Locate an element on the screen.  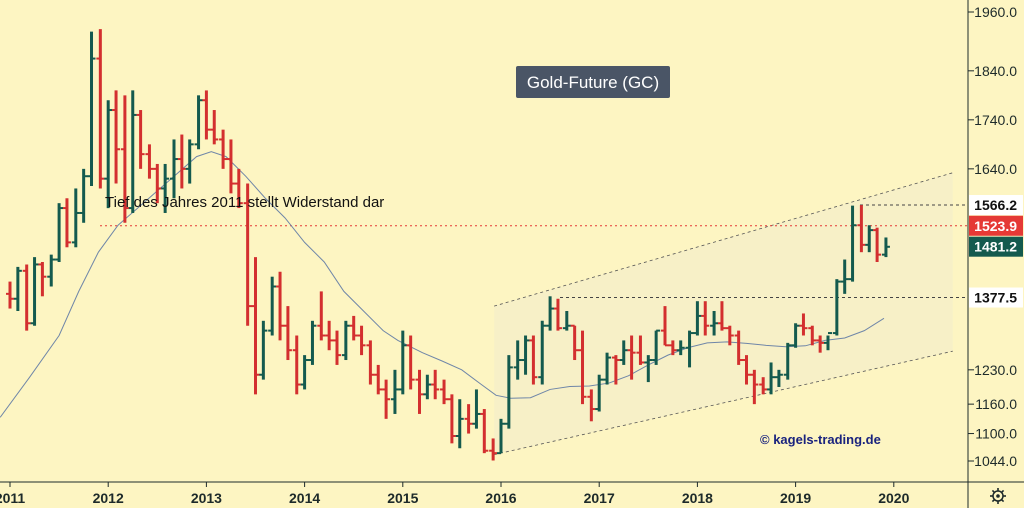
chart-title: Gold-Future (GC) is located at coordinates (593, 82).